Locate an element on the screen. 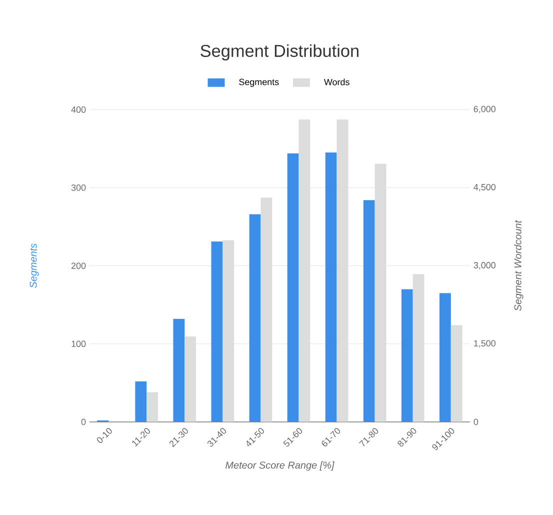 This screenshot has height=515, width=553. y2-axis-title: Segment Wordcount is located at coordinates (519, 265).